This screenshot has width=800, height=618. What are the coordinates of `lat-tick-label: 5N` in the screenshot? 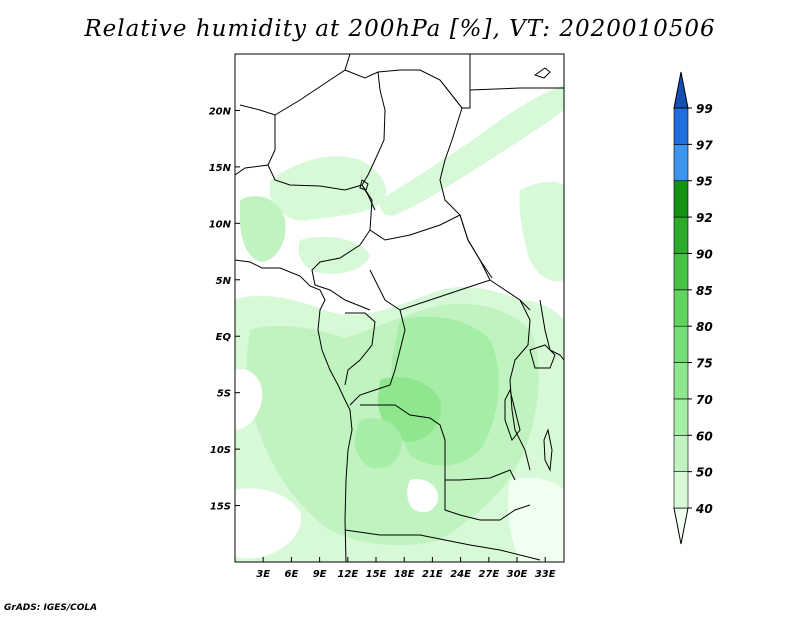 It's located at (224, 281).